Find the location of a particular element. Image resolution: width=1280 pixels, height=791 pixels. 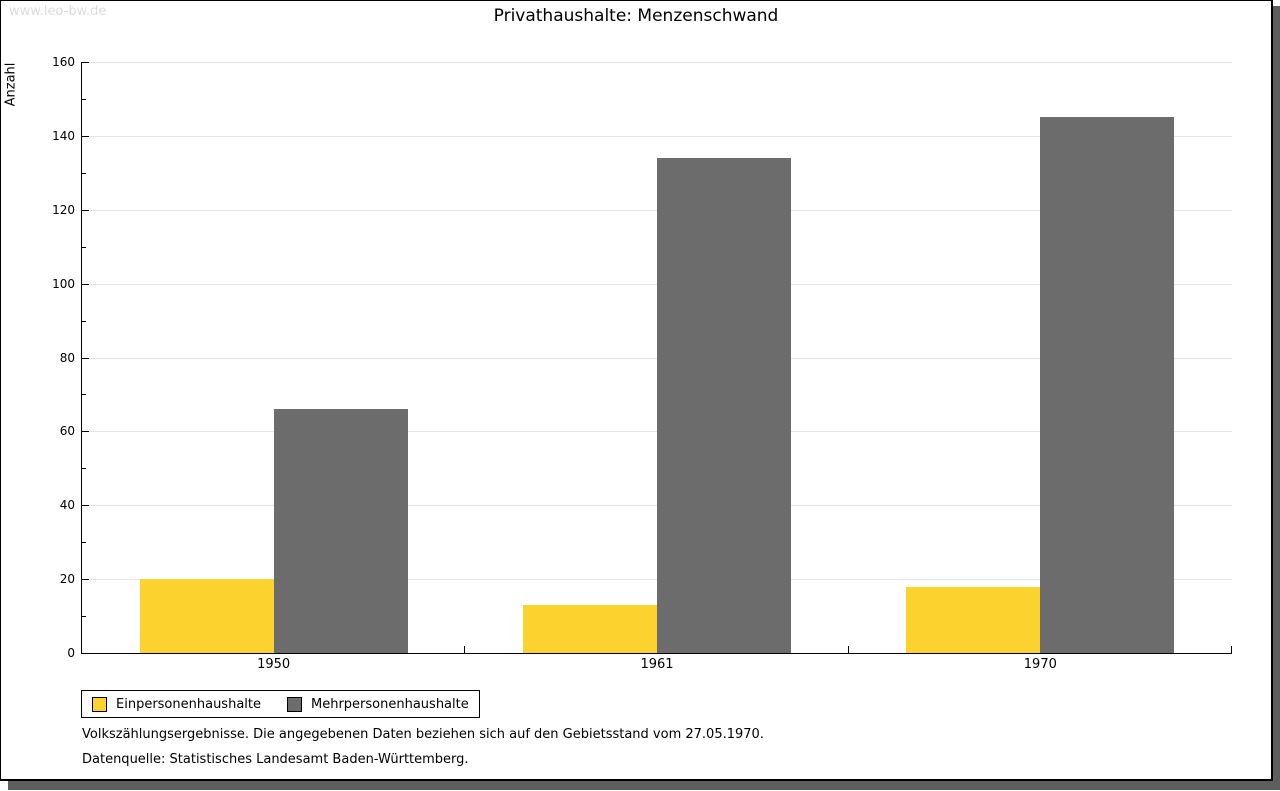

y-tick-label-40: 40 is located at coordinates (67, 505).